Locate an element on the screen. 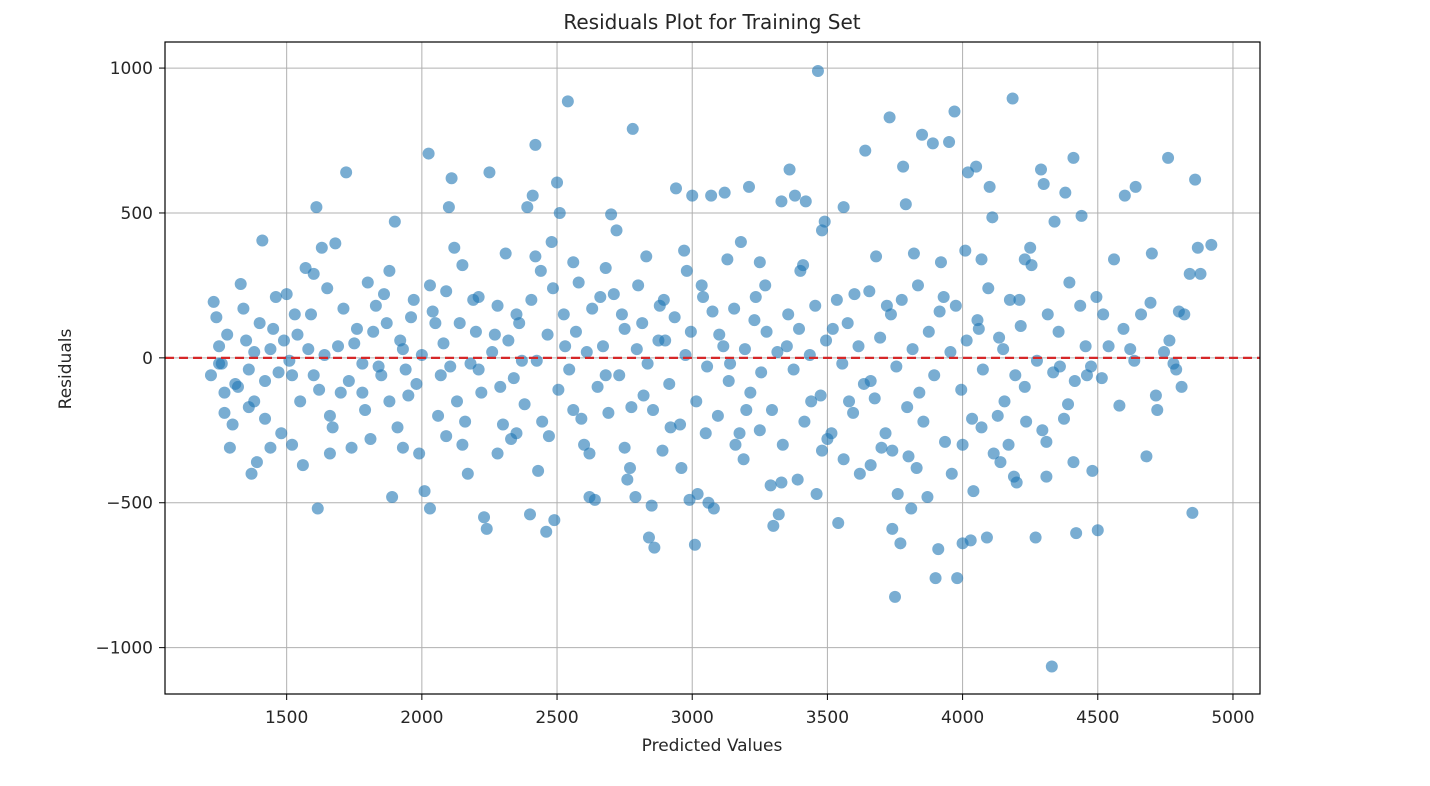 Image resolution: width=1430 pixels, height=786 pixels. x-axis-label: Predicted Values is located at coordinates (712, 746).